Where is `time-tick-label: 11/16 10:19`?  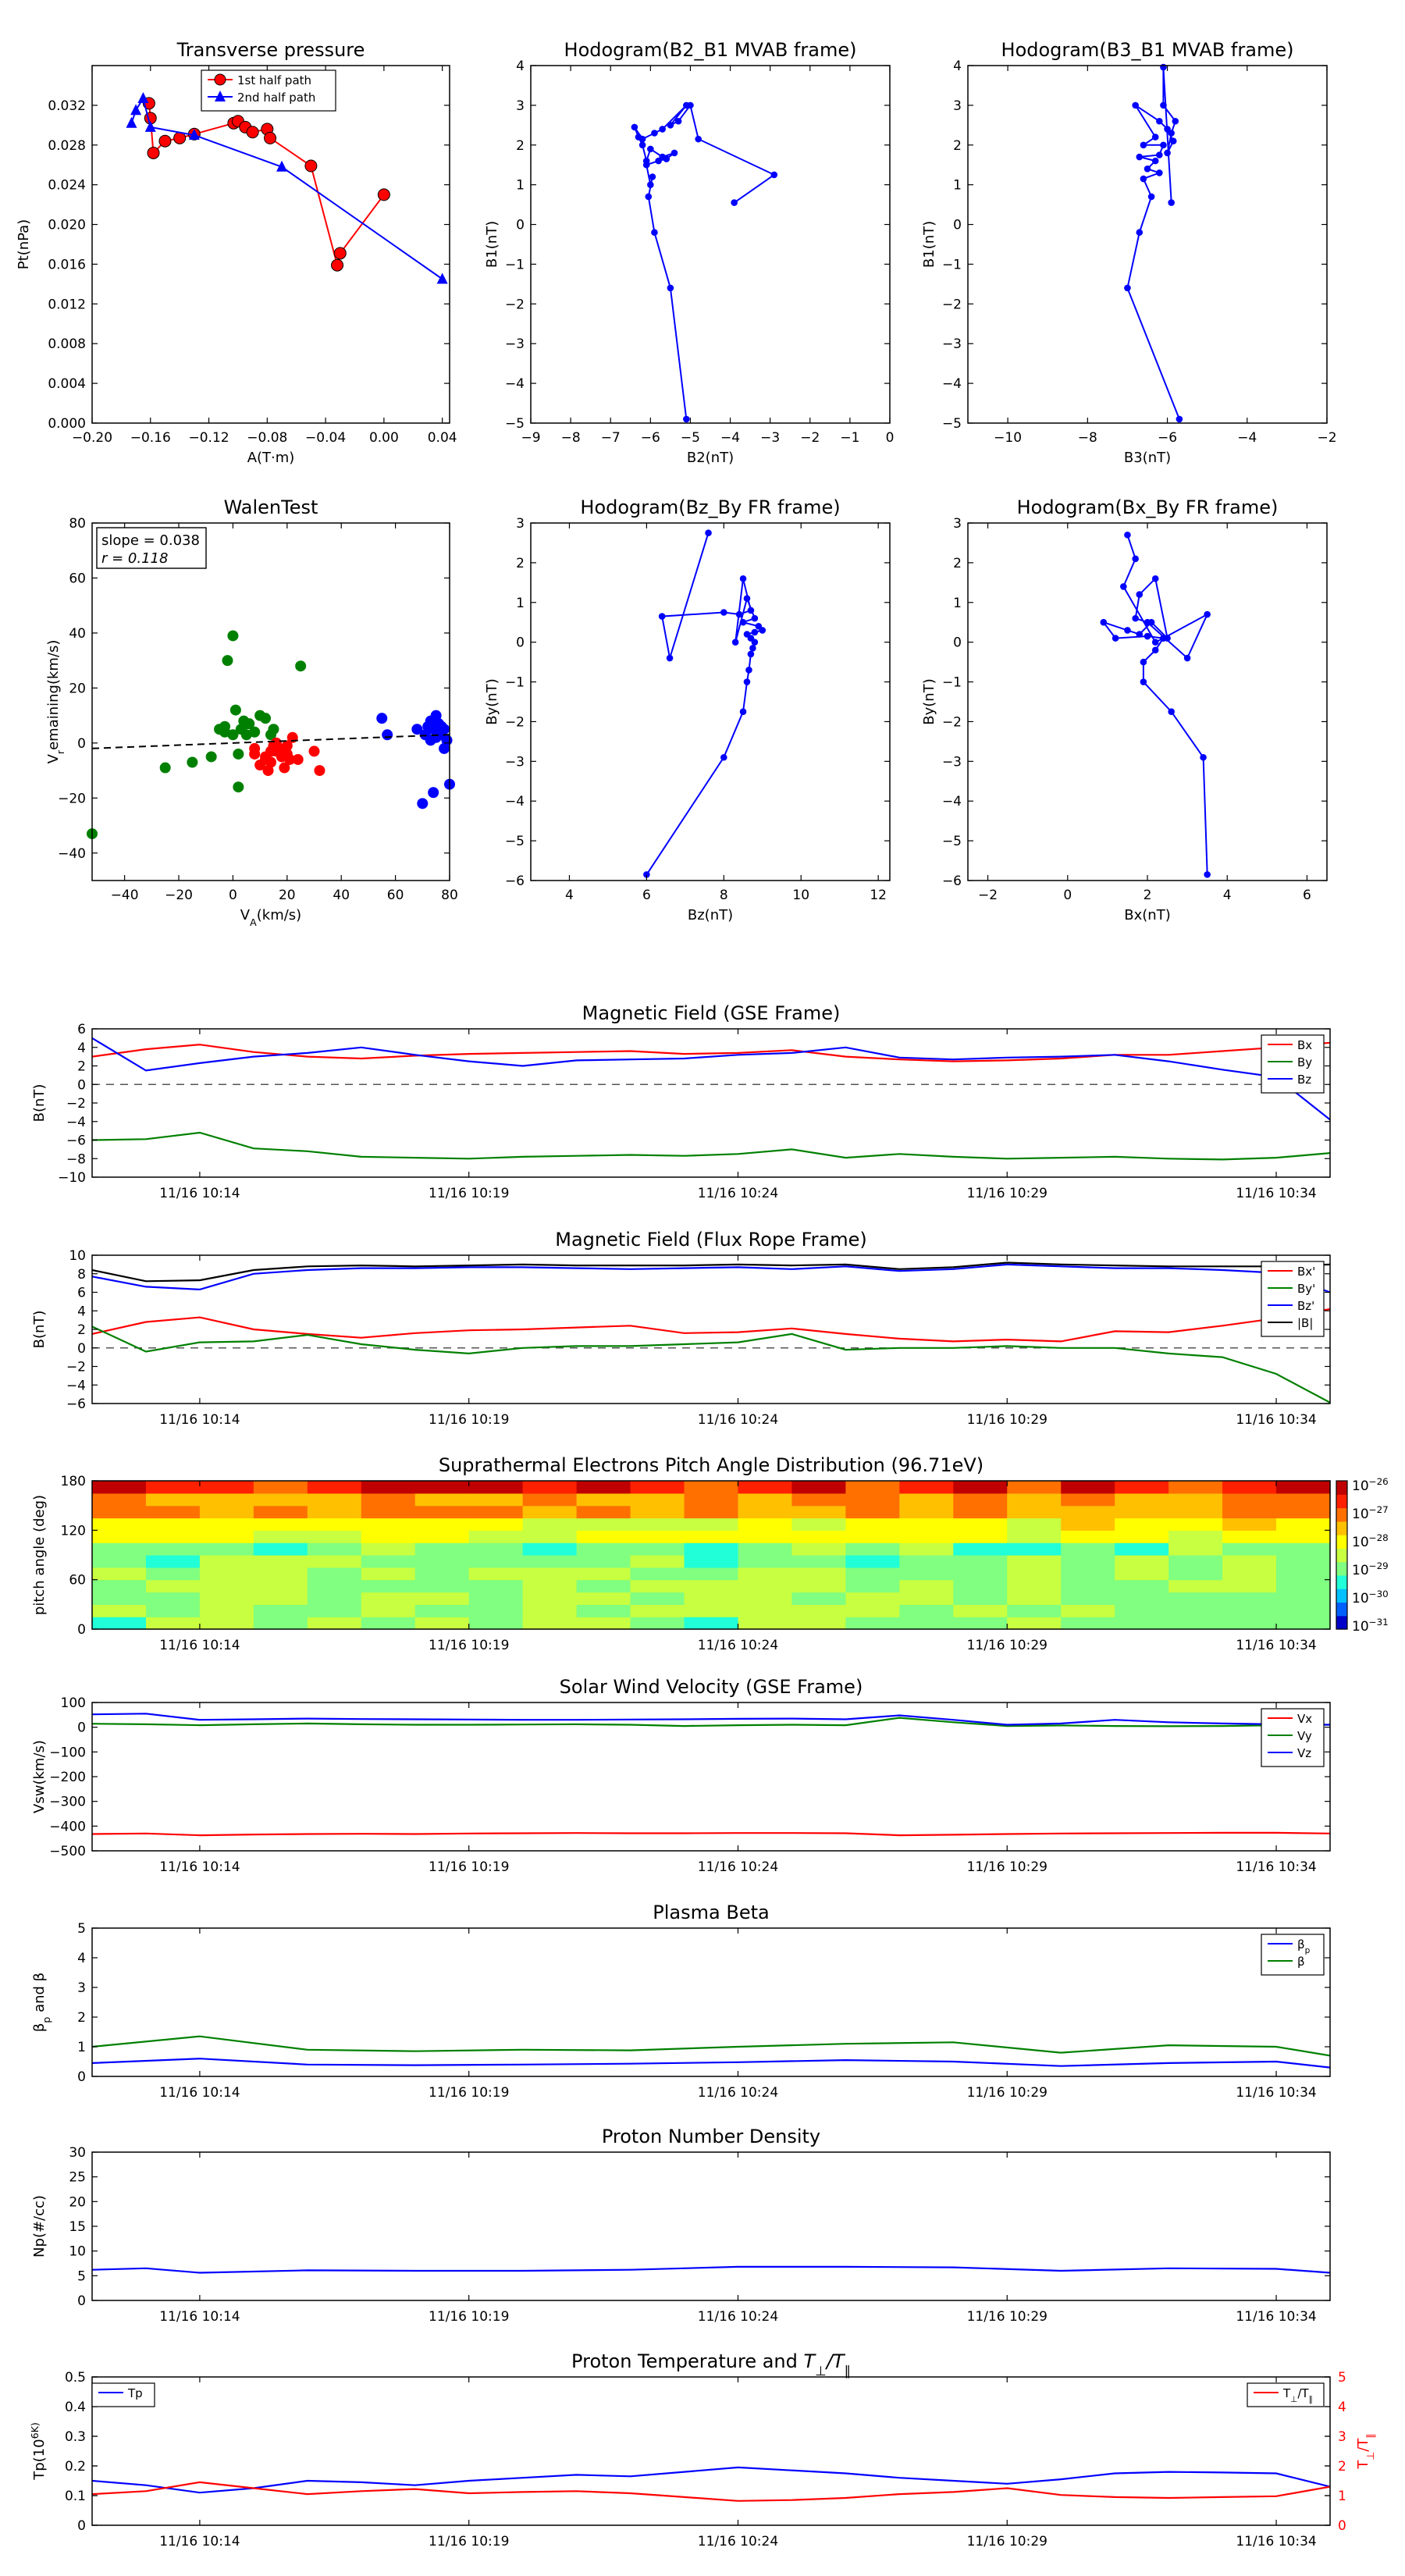 time-tick-label: 11/16 10:19 is located at coordinates (469, 2317).